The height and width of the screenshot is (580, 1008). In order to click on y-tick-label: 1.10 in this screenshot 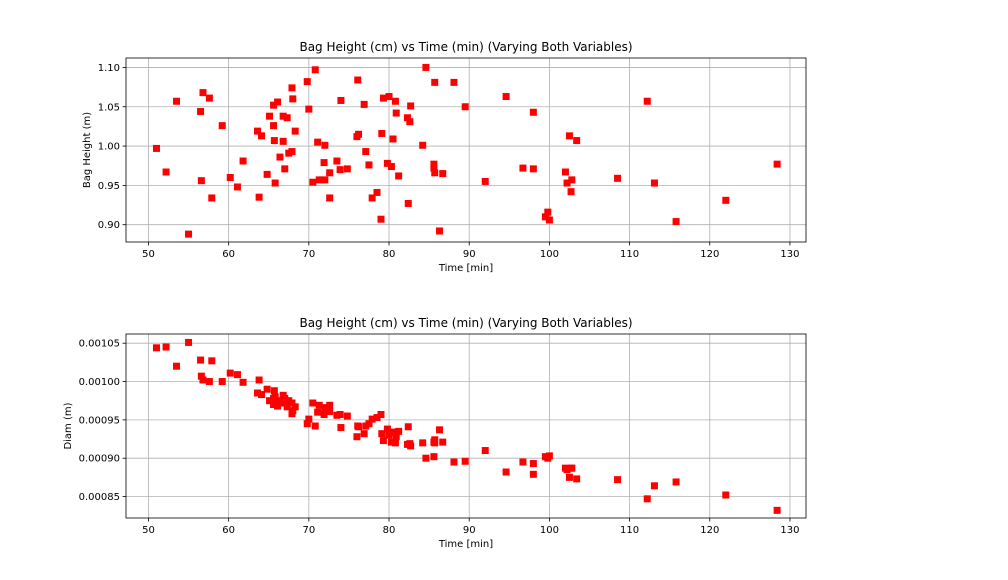, I will do `click(109, 68)`.